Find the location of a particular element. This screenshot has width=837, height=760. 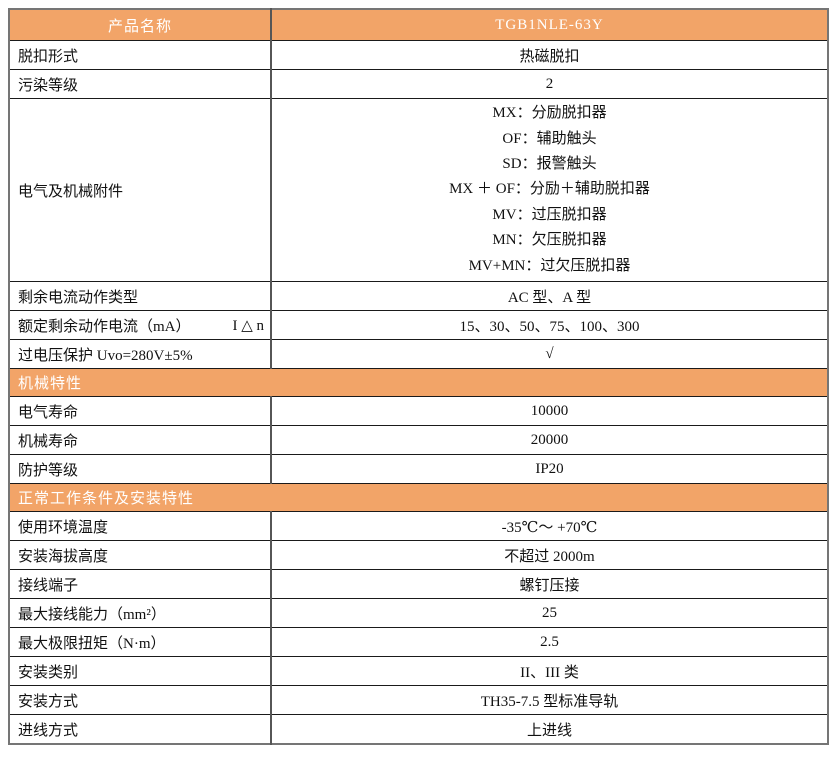

row-value: 10000 is located at coordinates (549, 411).